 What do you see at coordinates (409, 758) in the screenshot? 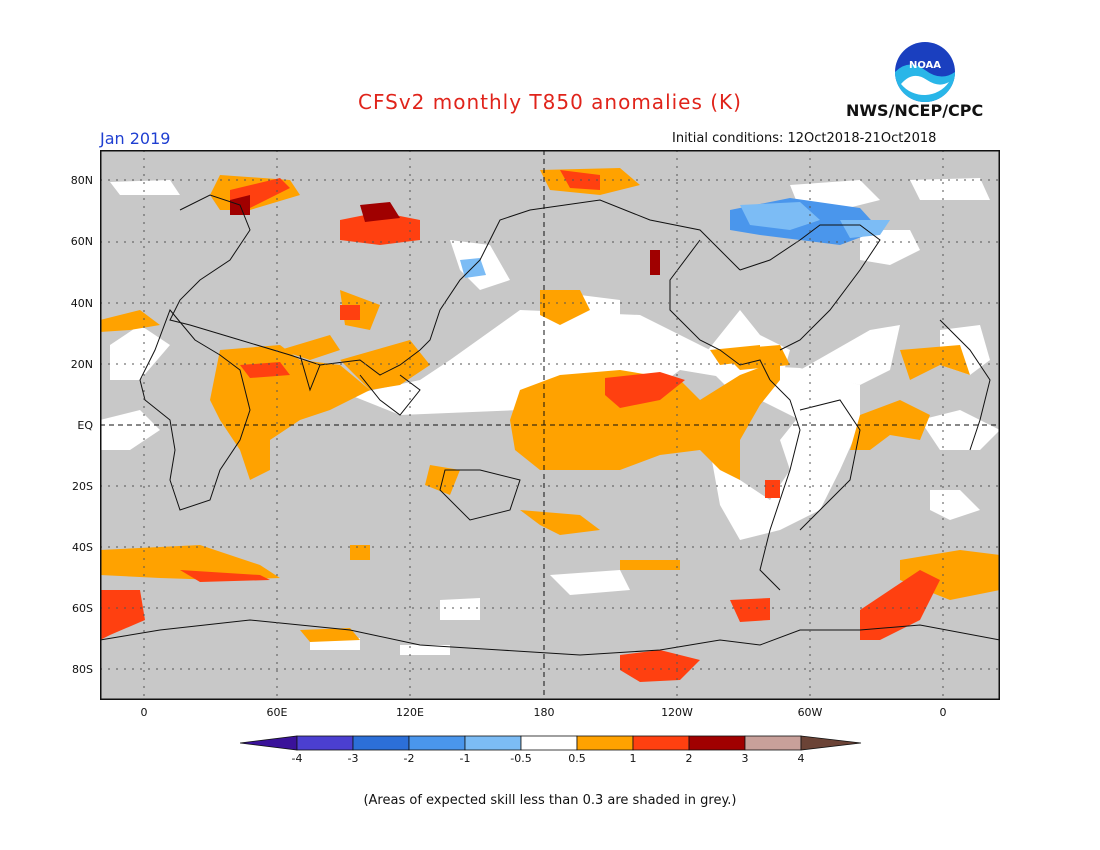
I see `colorbar-tick-neg2: -2` at bounding box center [409, 758].